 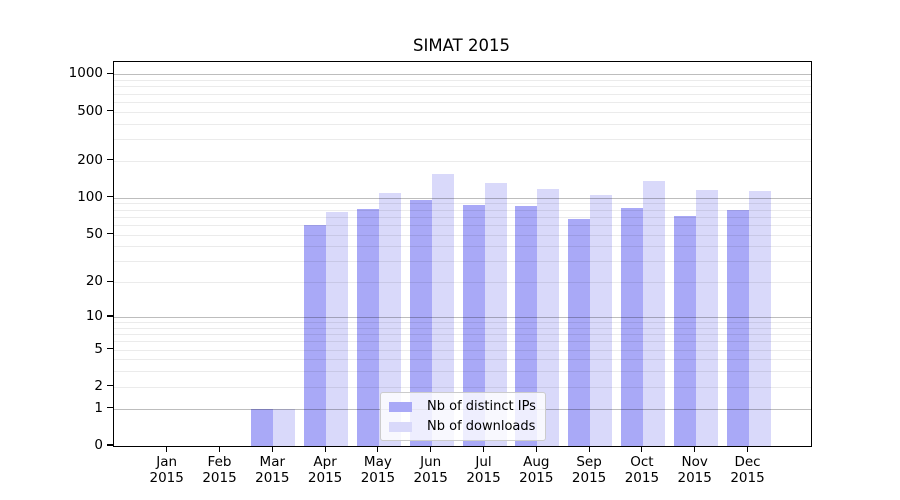 I want to click on x-tick-jan, so click(x=167, y=449).